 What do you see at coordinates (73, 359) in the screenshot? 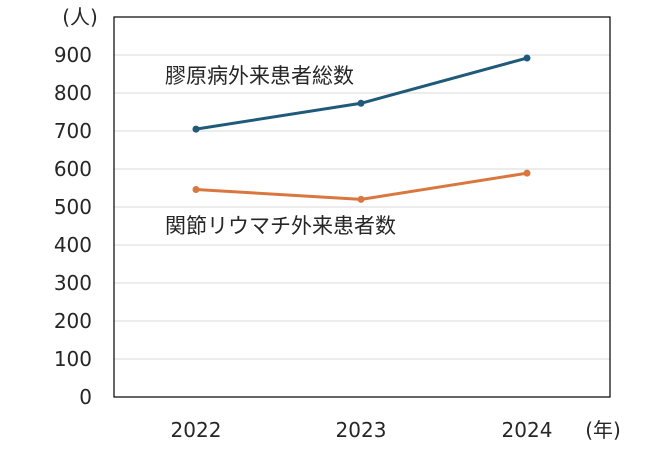
I see `y-tick-label: 100` at bounding box center [73, 359].